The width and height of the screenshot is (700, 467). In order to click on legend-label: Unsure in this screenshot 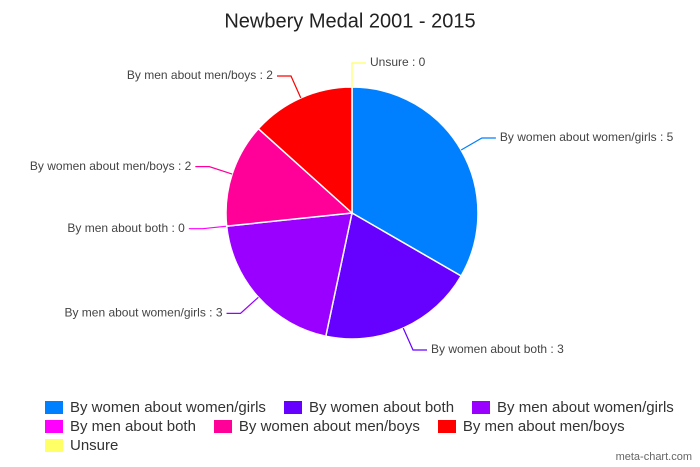, I will do `click(94, 445)`.